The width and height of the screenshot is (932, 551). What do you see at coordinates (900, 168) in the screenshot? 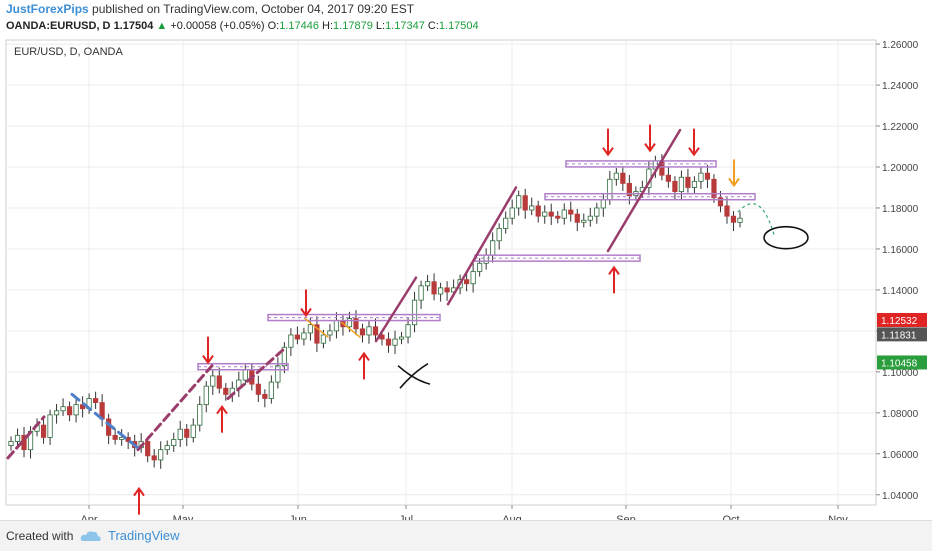
I see `y-tick-label: 1.20000` at bounding box center [900, 168].